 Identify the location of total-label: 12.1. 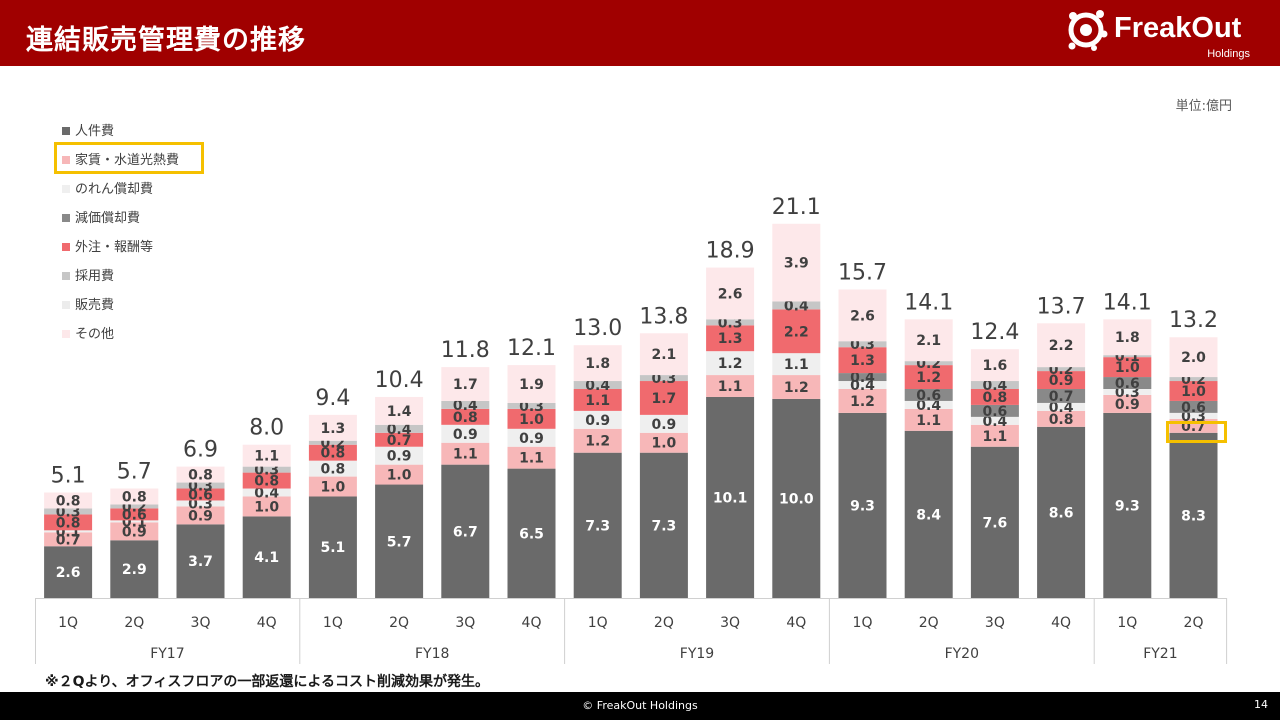
(531, 348).